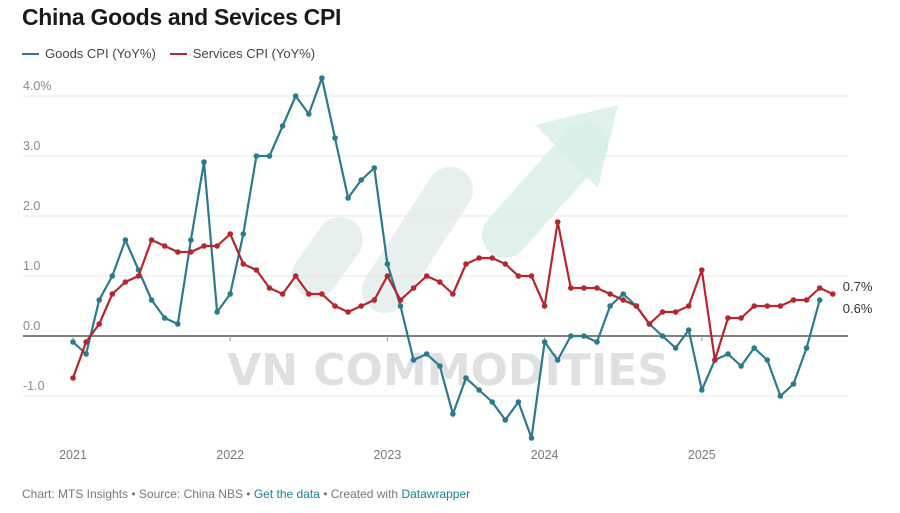 The height and width of the screenshot is (513, 900). What do you see at coordinates (34, 386) in the screenshot?
I see `y-tick-label: -1.0` at bounding box center [34, 386].